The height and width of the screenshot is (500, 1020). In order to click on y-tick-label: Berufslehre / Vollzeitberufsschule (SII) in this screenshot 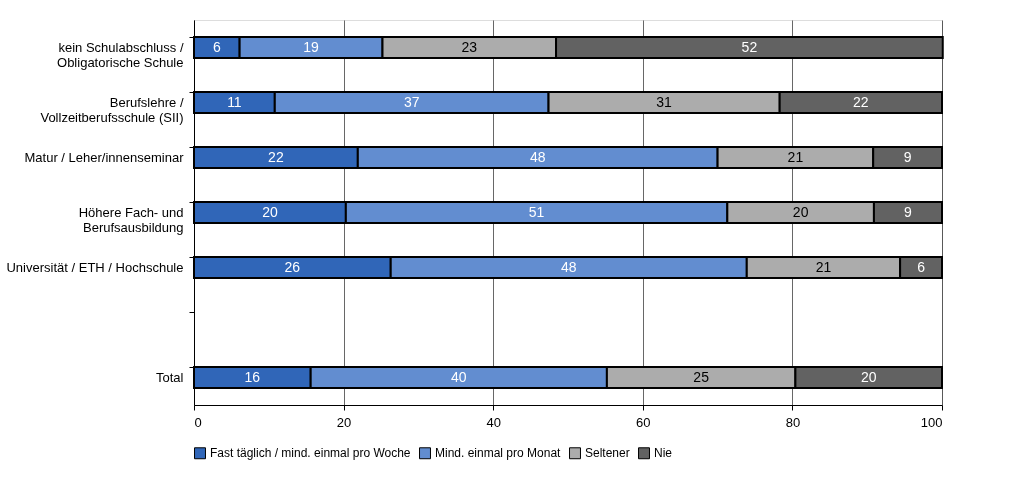, I will do `click(112, 109)`.